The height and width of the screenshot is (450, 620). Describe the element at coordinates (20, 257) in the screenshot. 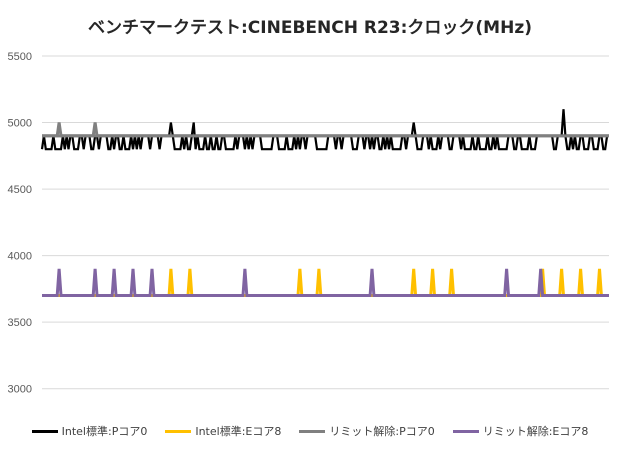

I see `y-tick-label: 4000` at that location.